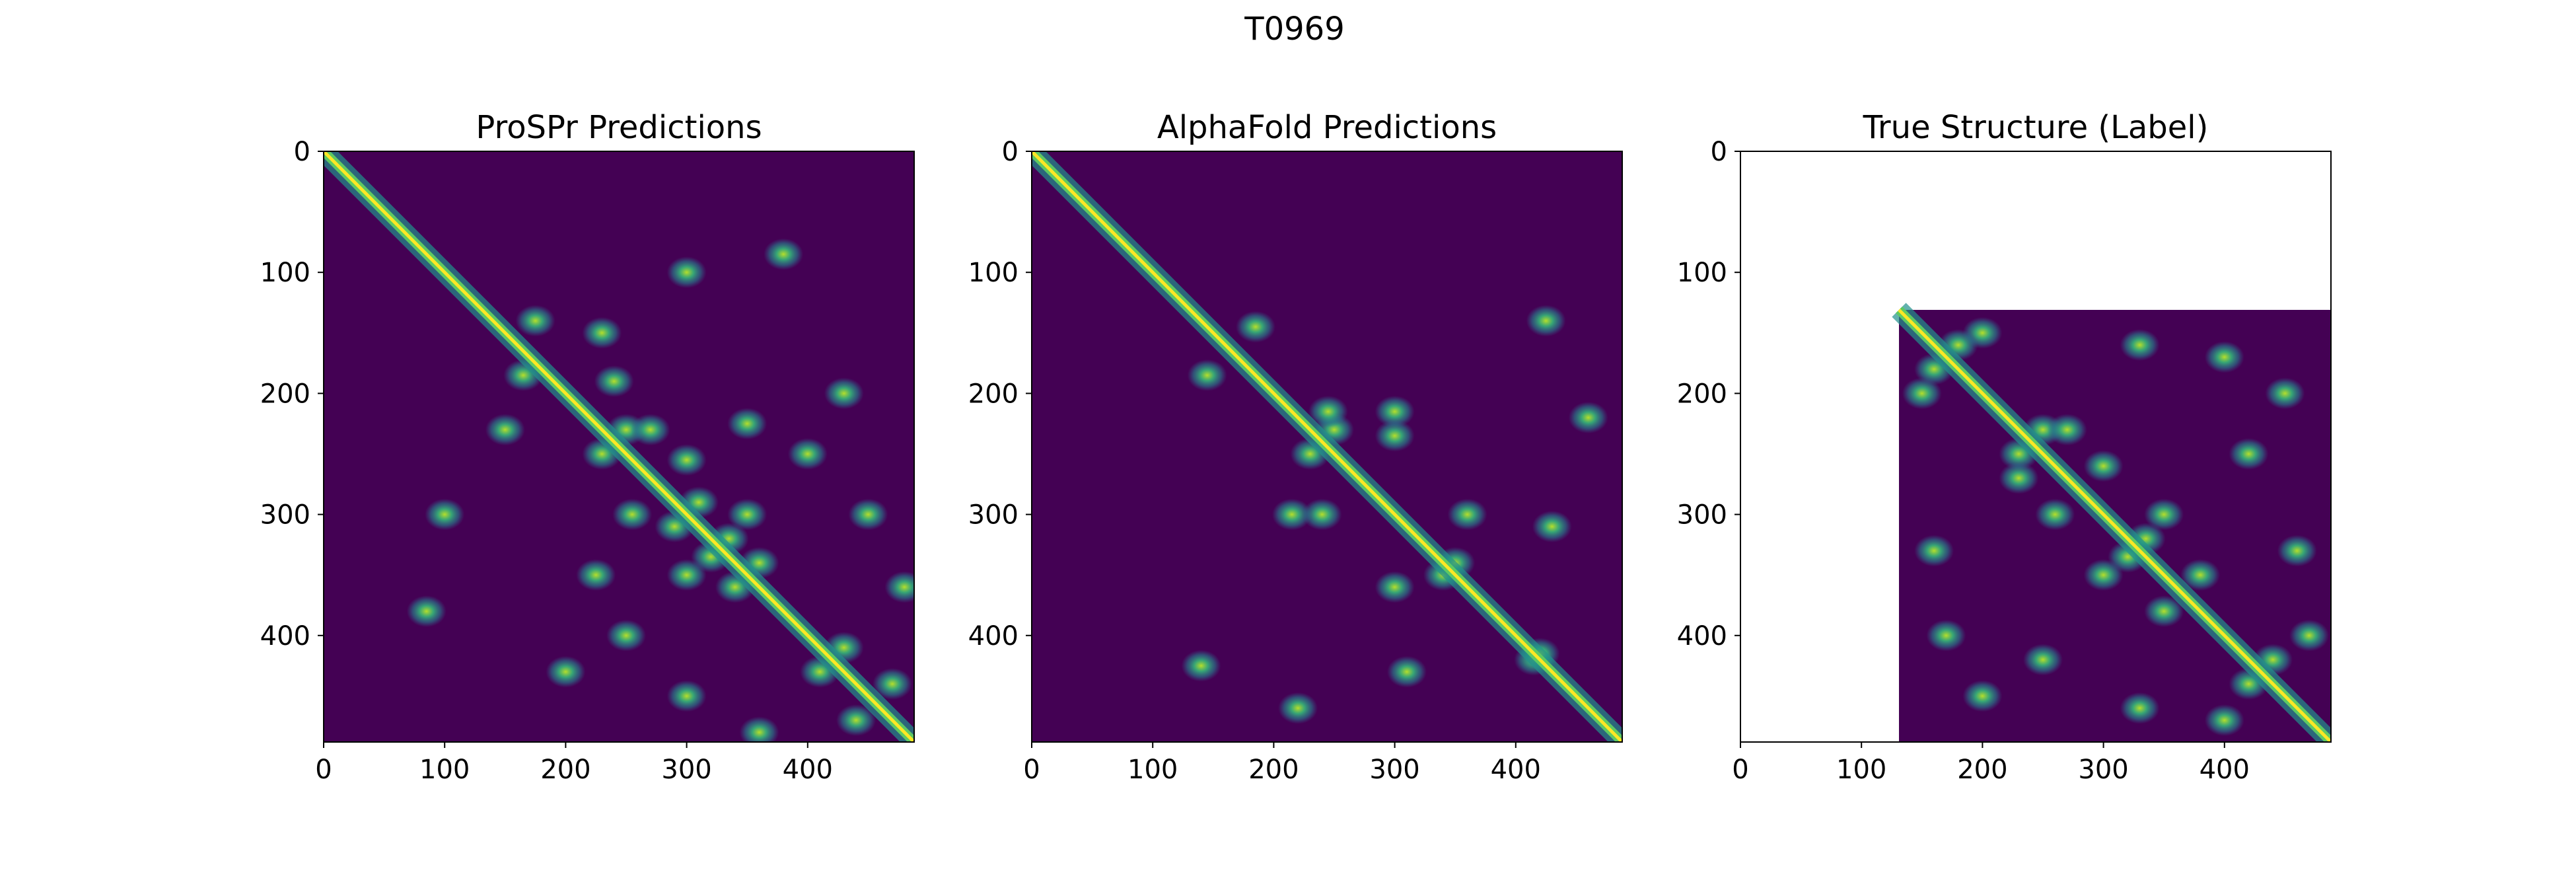 This screenshot has height=892, width=2576. I want to click on figure-title: T0969, so click(1294, 30).